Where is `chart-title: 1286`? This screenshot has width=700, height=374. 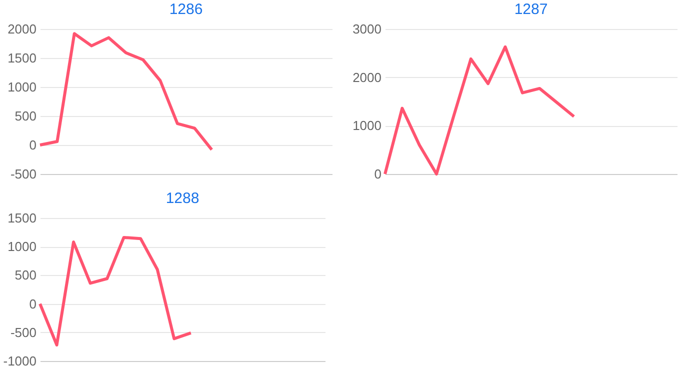
chart-title: 1286 is located at coordinates (186, 9).